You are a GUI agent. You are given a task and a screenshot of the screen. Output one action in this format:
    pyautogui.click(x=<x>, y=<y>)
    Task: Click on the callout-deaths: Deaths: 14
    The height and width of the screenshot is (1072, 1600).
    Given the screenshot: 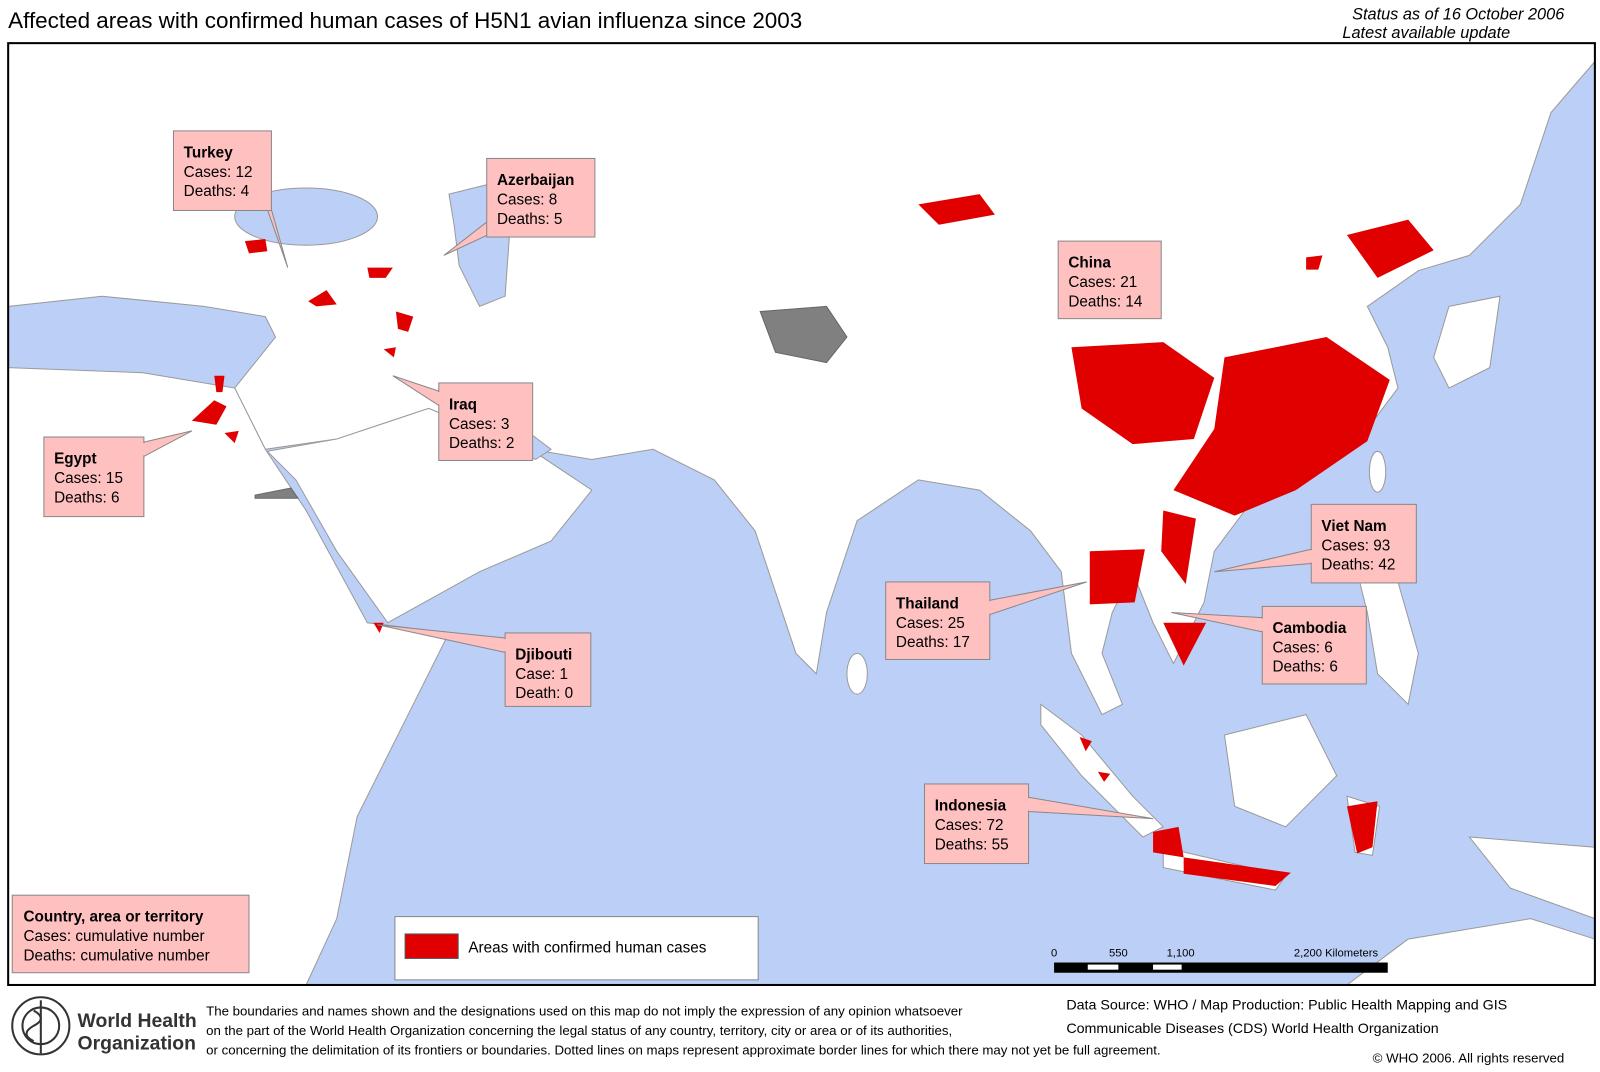 What is the action you would take?
    pyautogui.click(x=1105, y=301)
    